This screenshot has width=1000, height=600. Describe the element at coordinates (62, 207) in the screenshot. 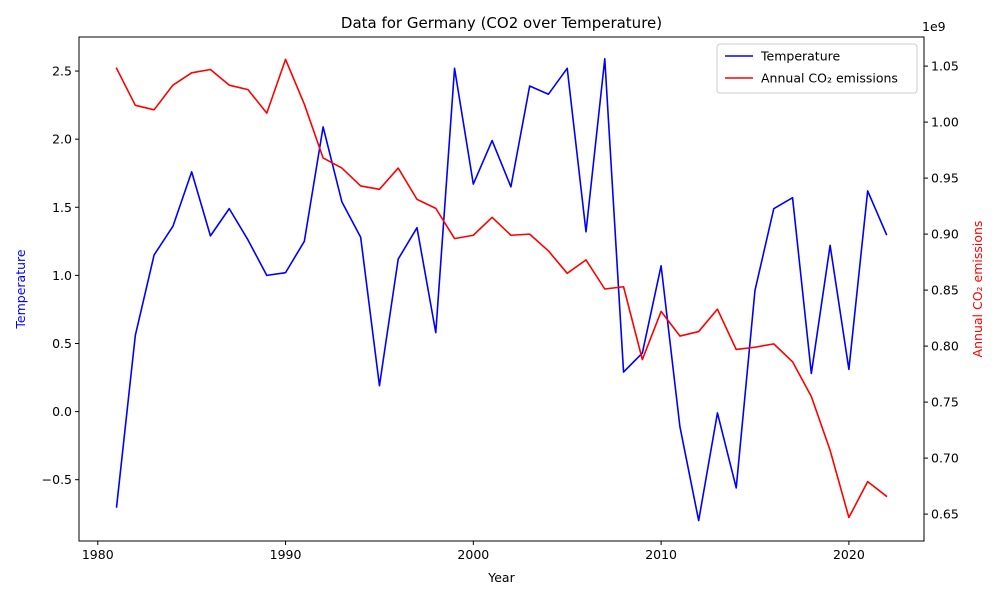

I see `y-left-tick-label: 1.5` at that location.